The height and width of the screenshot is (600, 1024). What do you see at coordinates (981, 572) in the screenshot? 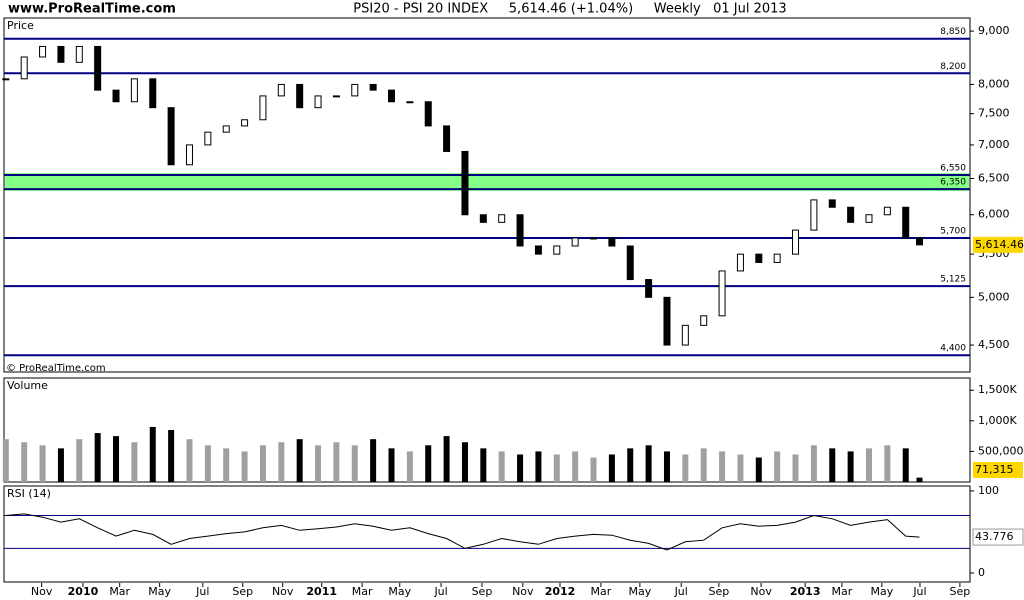
I see `y-tick-label: 0` at bounding box center [981, 572].